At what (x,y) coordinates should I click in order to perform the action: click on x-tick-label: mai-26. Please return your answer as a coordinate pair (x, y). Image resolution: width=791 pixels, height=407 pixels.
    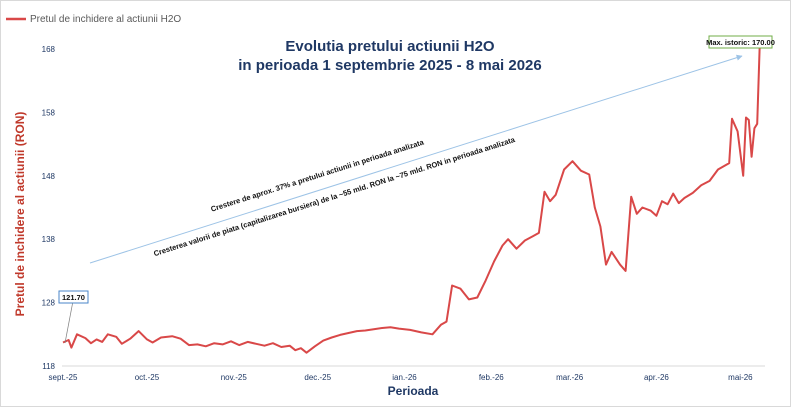
    Looking at the image, I should click on (740, 377).